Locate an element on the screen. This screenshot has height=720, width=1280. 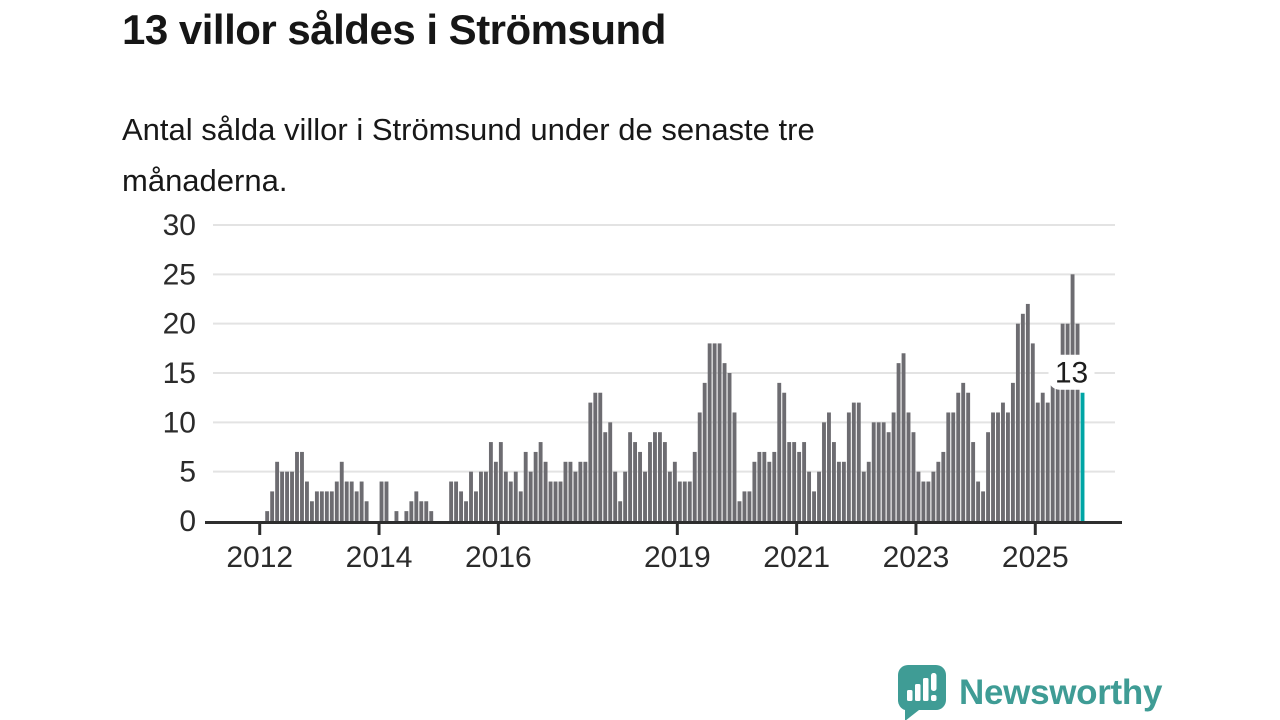
value-annotation-text: 13 is located at coordinates (1071, 373).